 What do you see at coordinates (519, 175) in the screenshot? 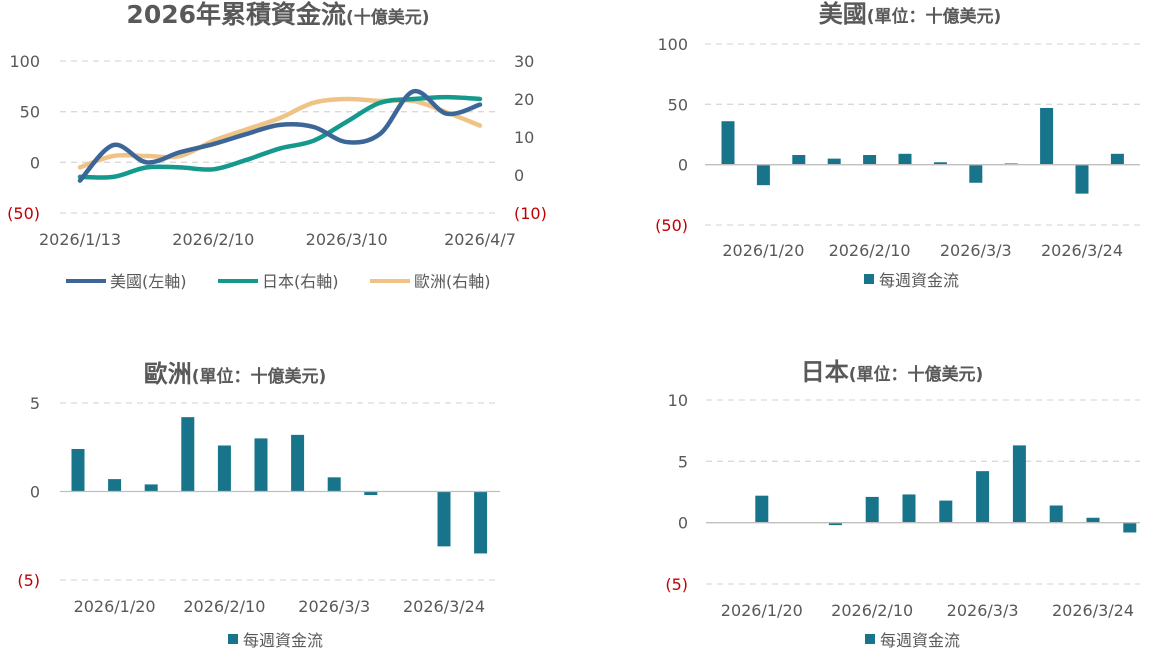
I see `y-right-tick-label: 0` at bounding box center [519, 175].